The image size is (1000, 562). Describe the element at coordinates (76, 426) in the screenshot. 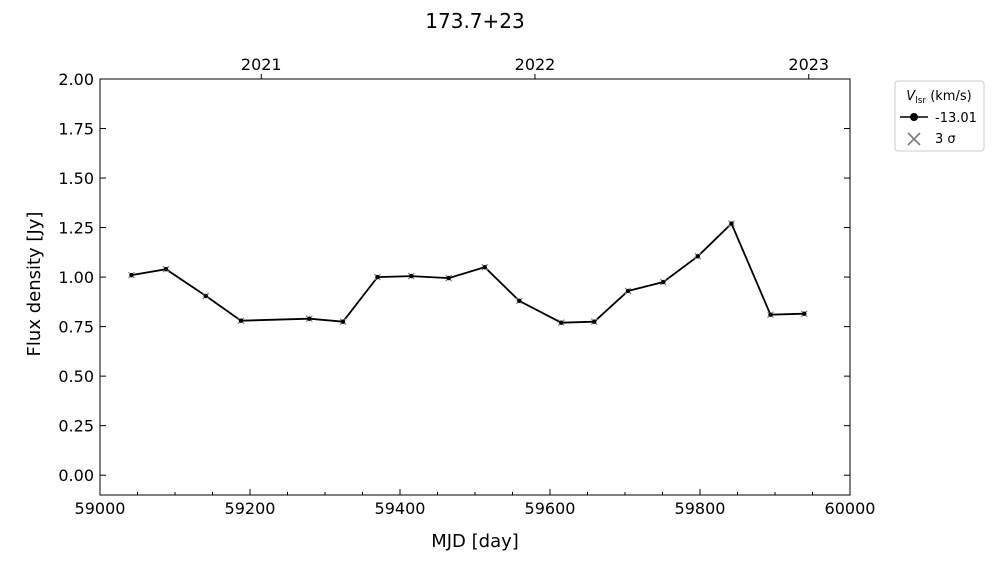

I see `y-tick-label: 0.25` at that location.